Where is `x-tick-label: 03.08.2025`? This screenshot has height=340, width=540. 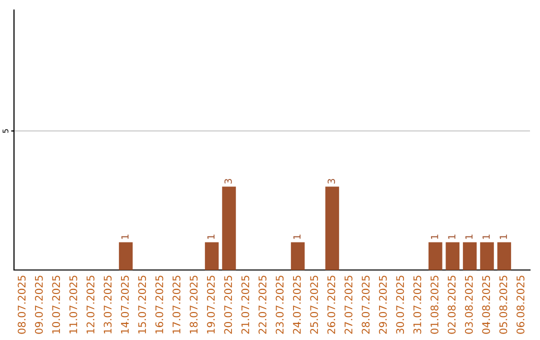
x-tick-label: 03.08.2025 is located at coordinates (468, 305).